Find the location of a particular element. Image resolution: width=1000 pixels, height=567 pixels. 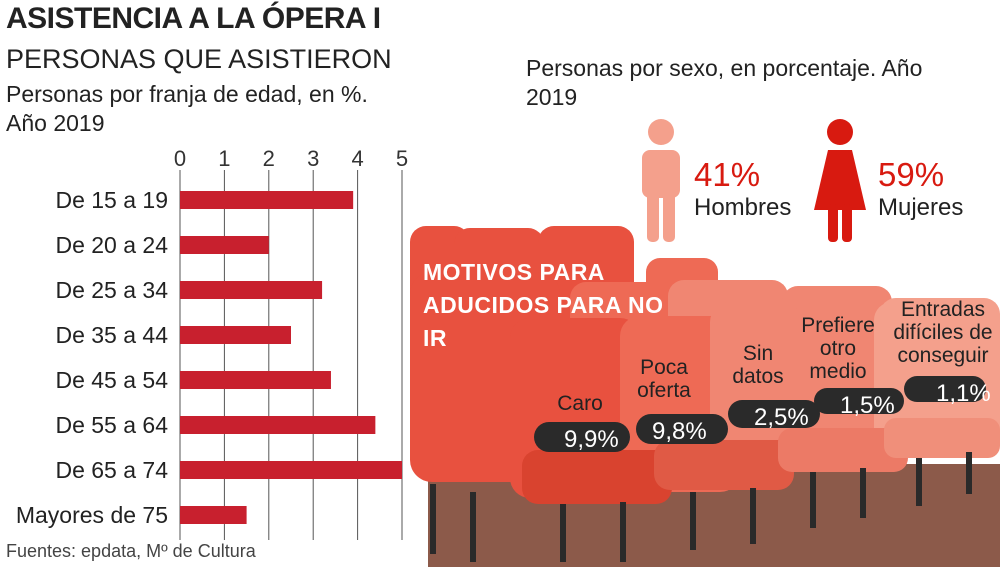

category-label: De 25 a 34 is located at coordinates (111, 290).